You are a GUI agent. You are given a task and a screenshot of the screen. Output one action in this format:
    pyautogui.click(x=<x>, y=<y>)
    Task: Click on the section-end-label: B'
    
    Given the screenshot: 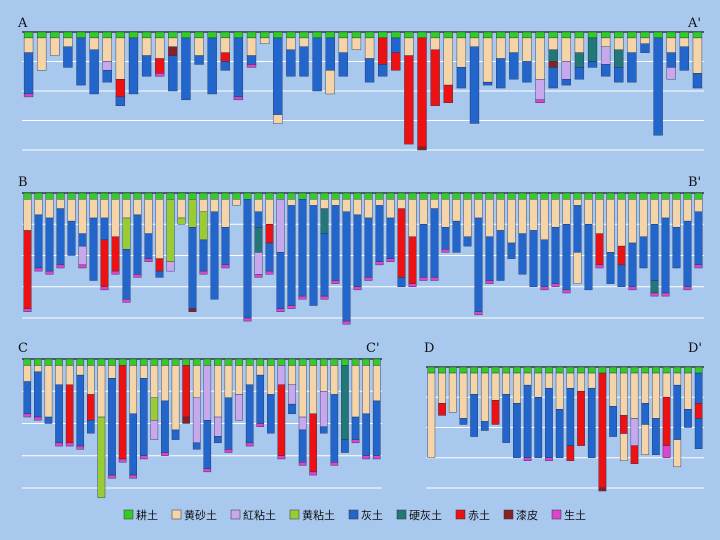 What is the action you would take?
    pyautogui.click(x=694, y=182)
    